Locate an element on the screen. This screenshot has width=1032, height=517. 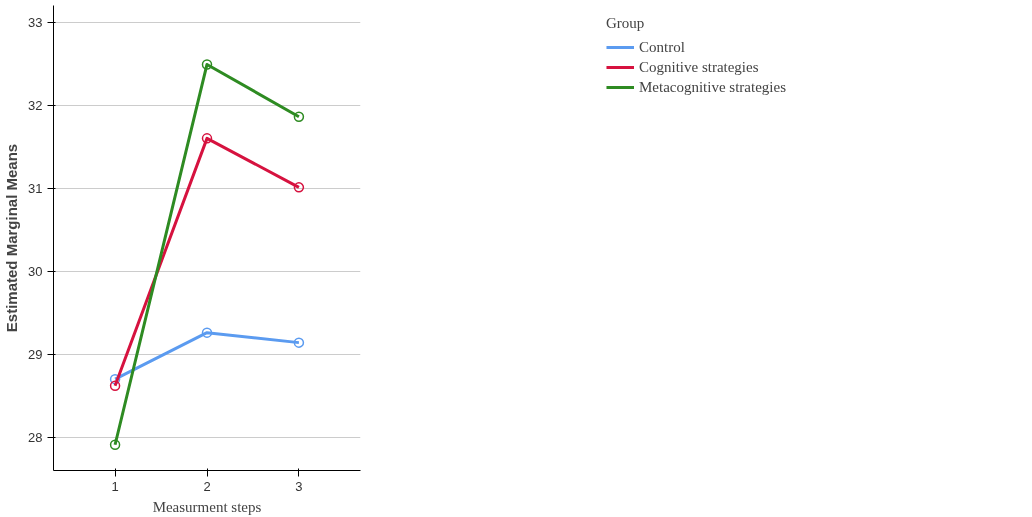
x-tick-label: 3 is located at coordinates (299, 486).